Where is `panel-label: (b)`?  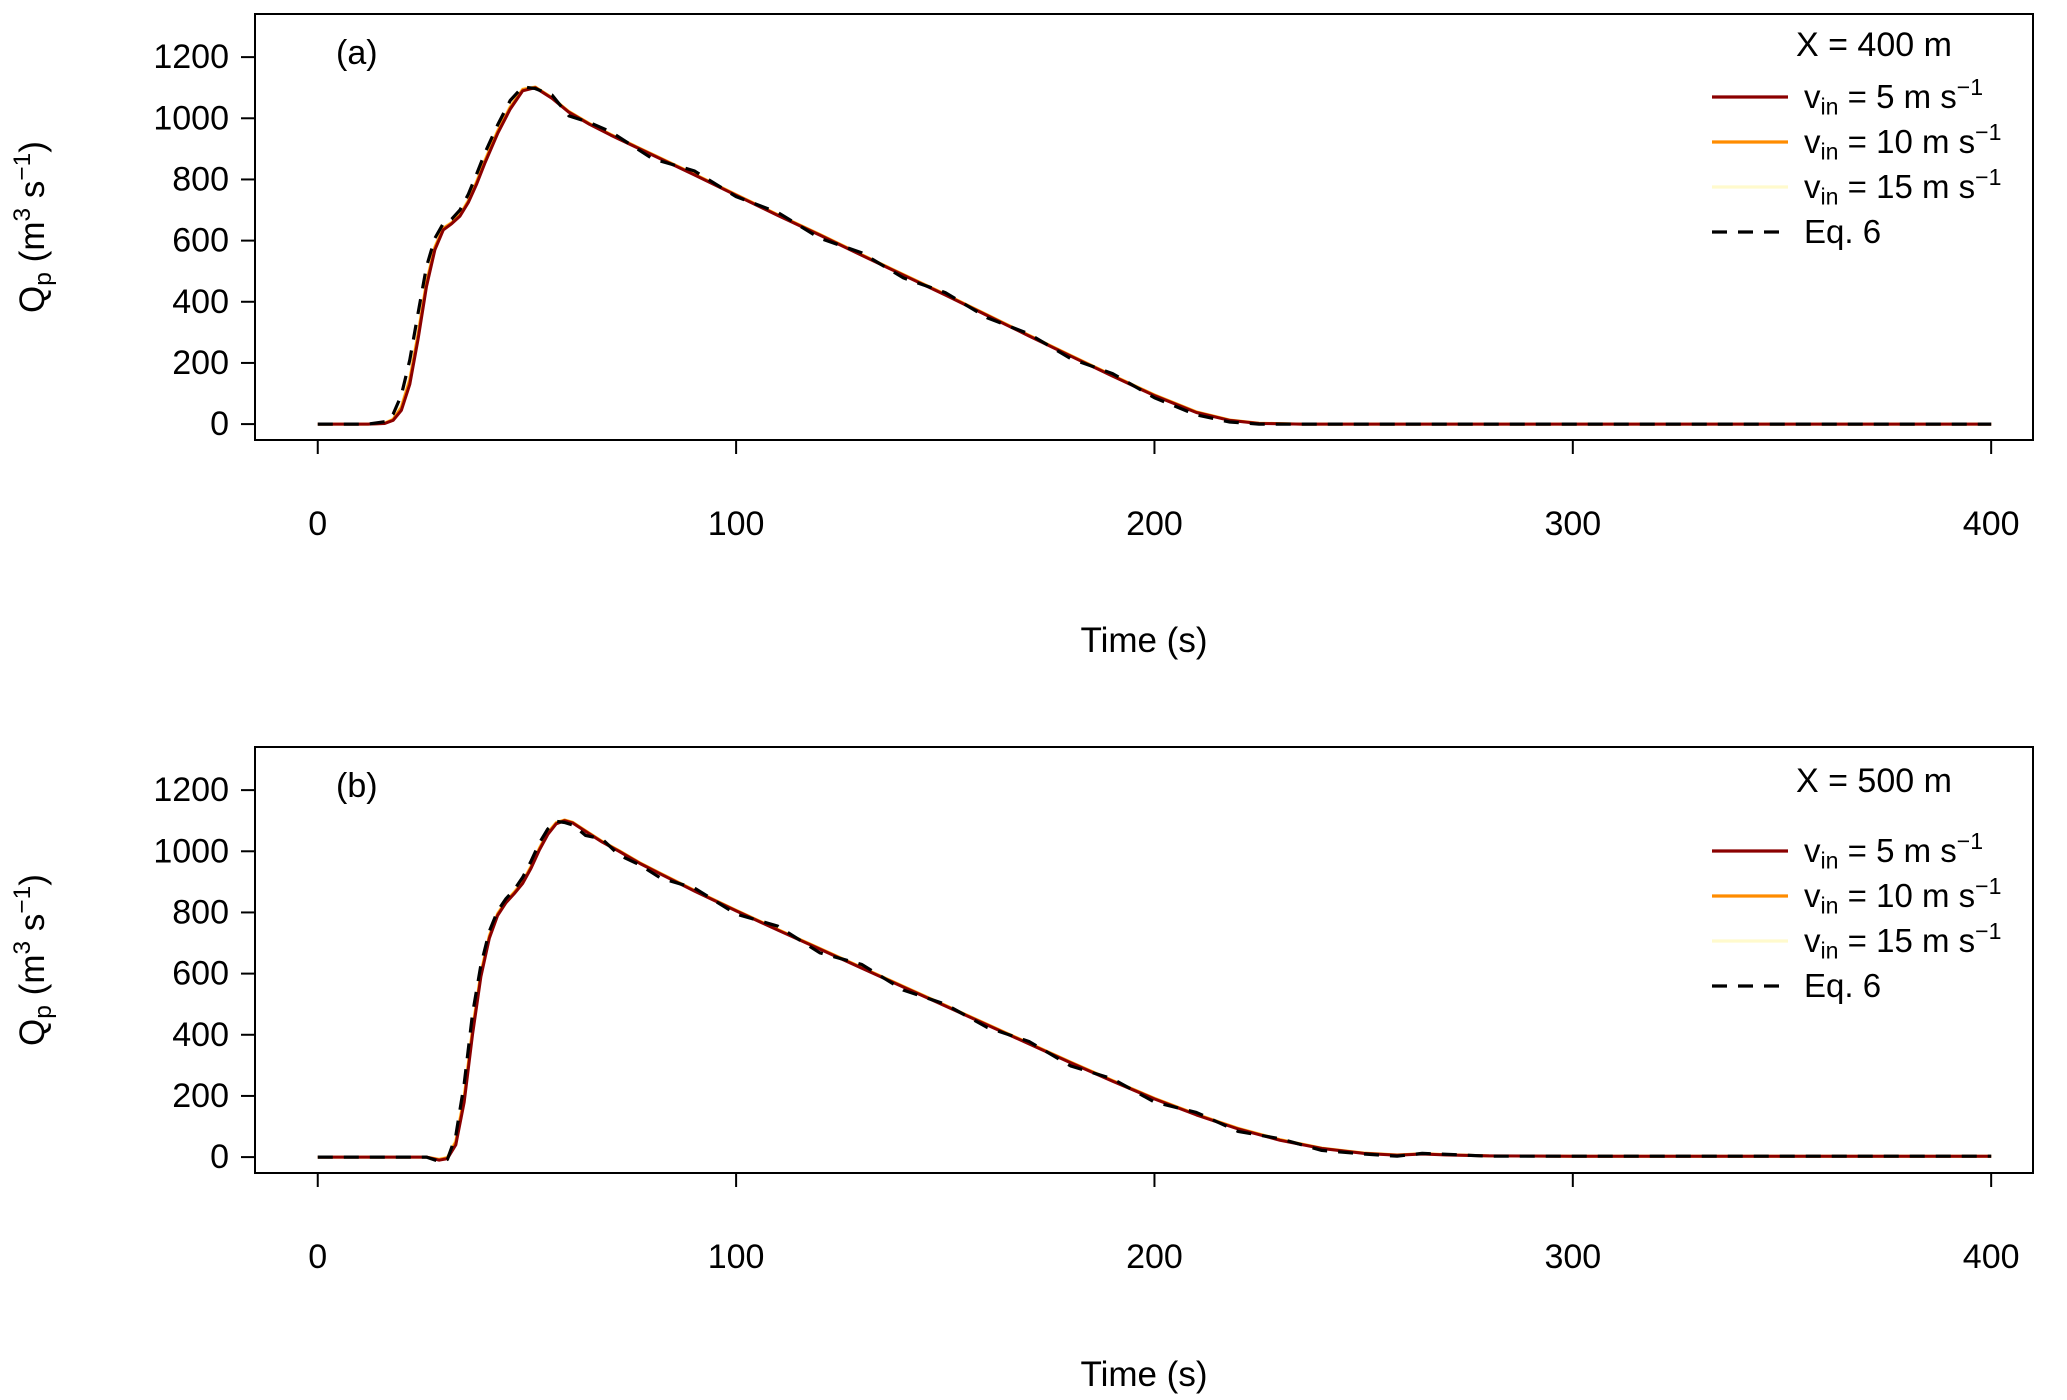 panel-label: (b) is located at coordinates (357, 786).